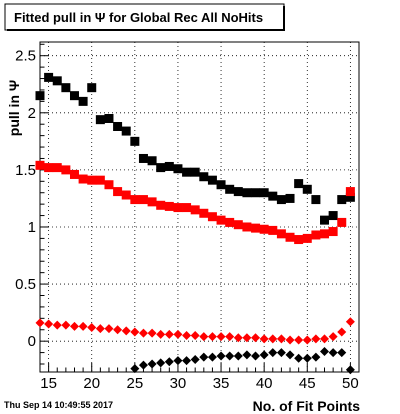  Describe the element at coordinates (32, 227) in the screenshot. I see `y-tick-label: 1` at that location.